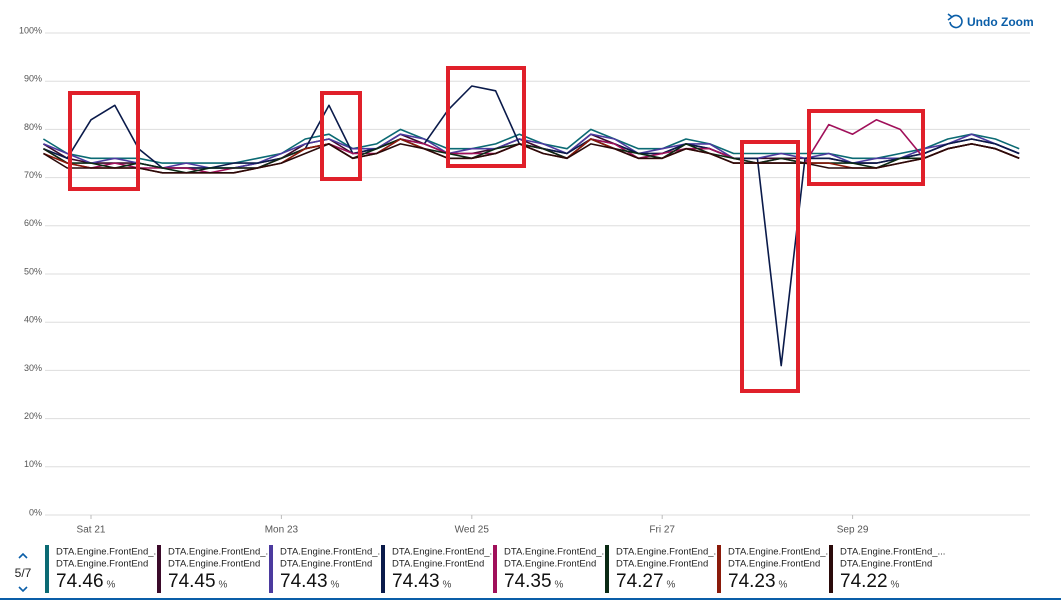 This screenshot has height=601, width=1061. Describe the element at coordinates (282, 530) in the screenshot. I see `x-tick-label: Mon 23` at that location.